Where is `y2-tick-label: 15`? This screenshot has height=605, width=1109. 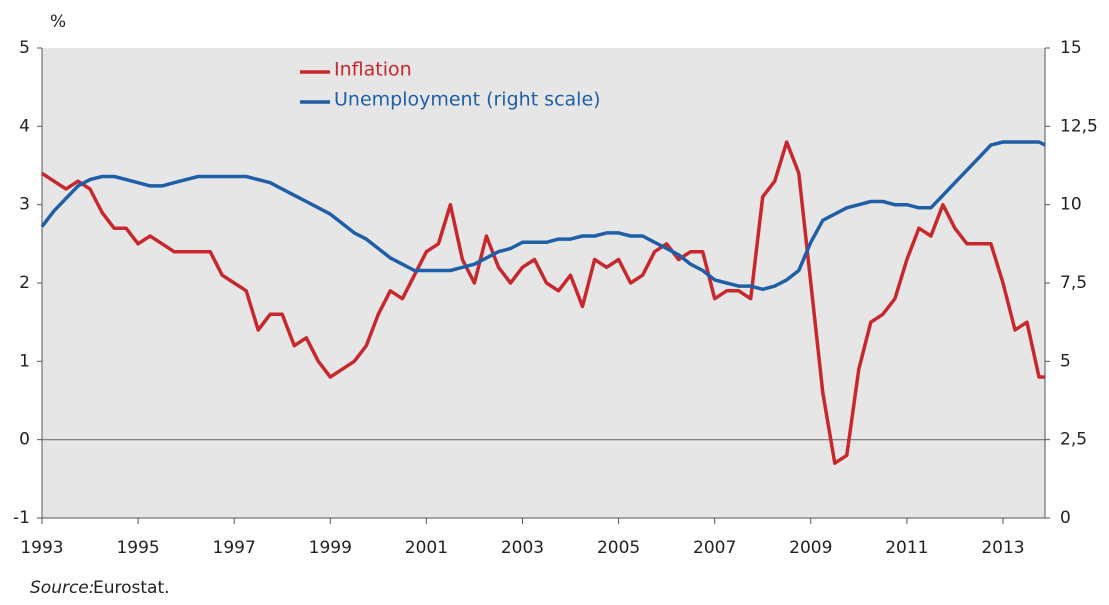 y2-tick-label: 15 is located at coordinates (1071, 48).